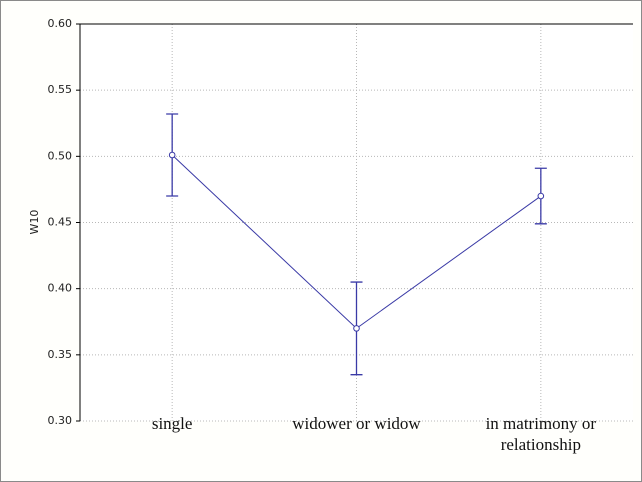 The image size is (642, 482). I want to click on y-axis-label: W10, so click(34, 222).